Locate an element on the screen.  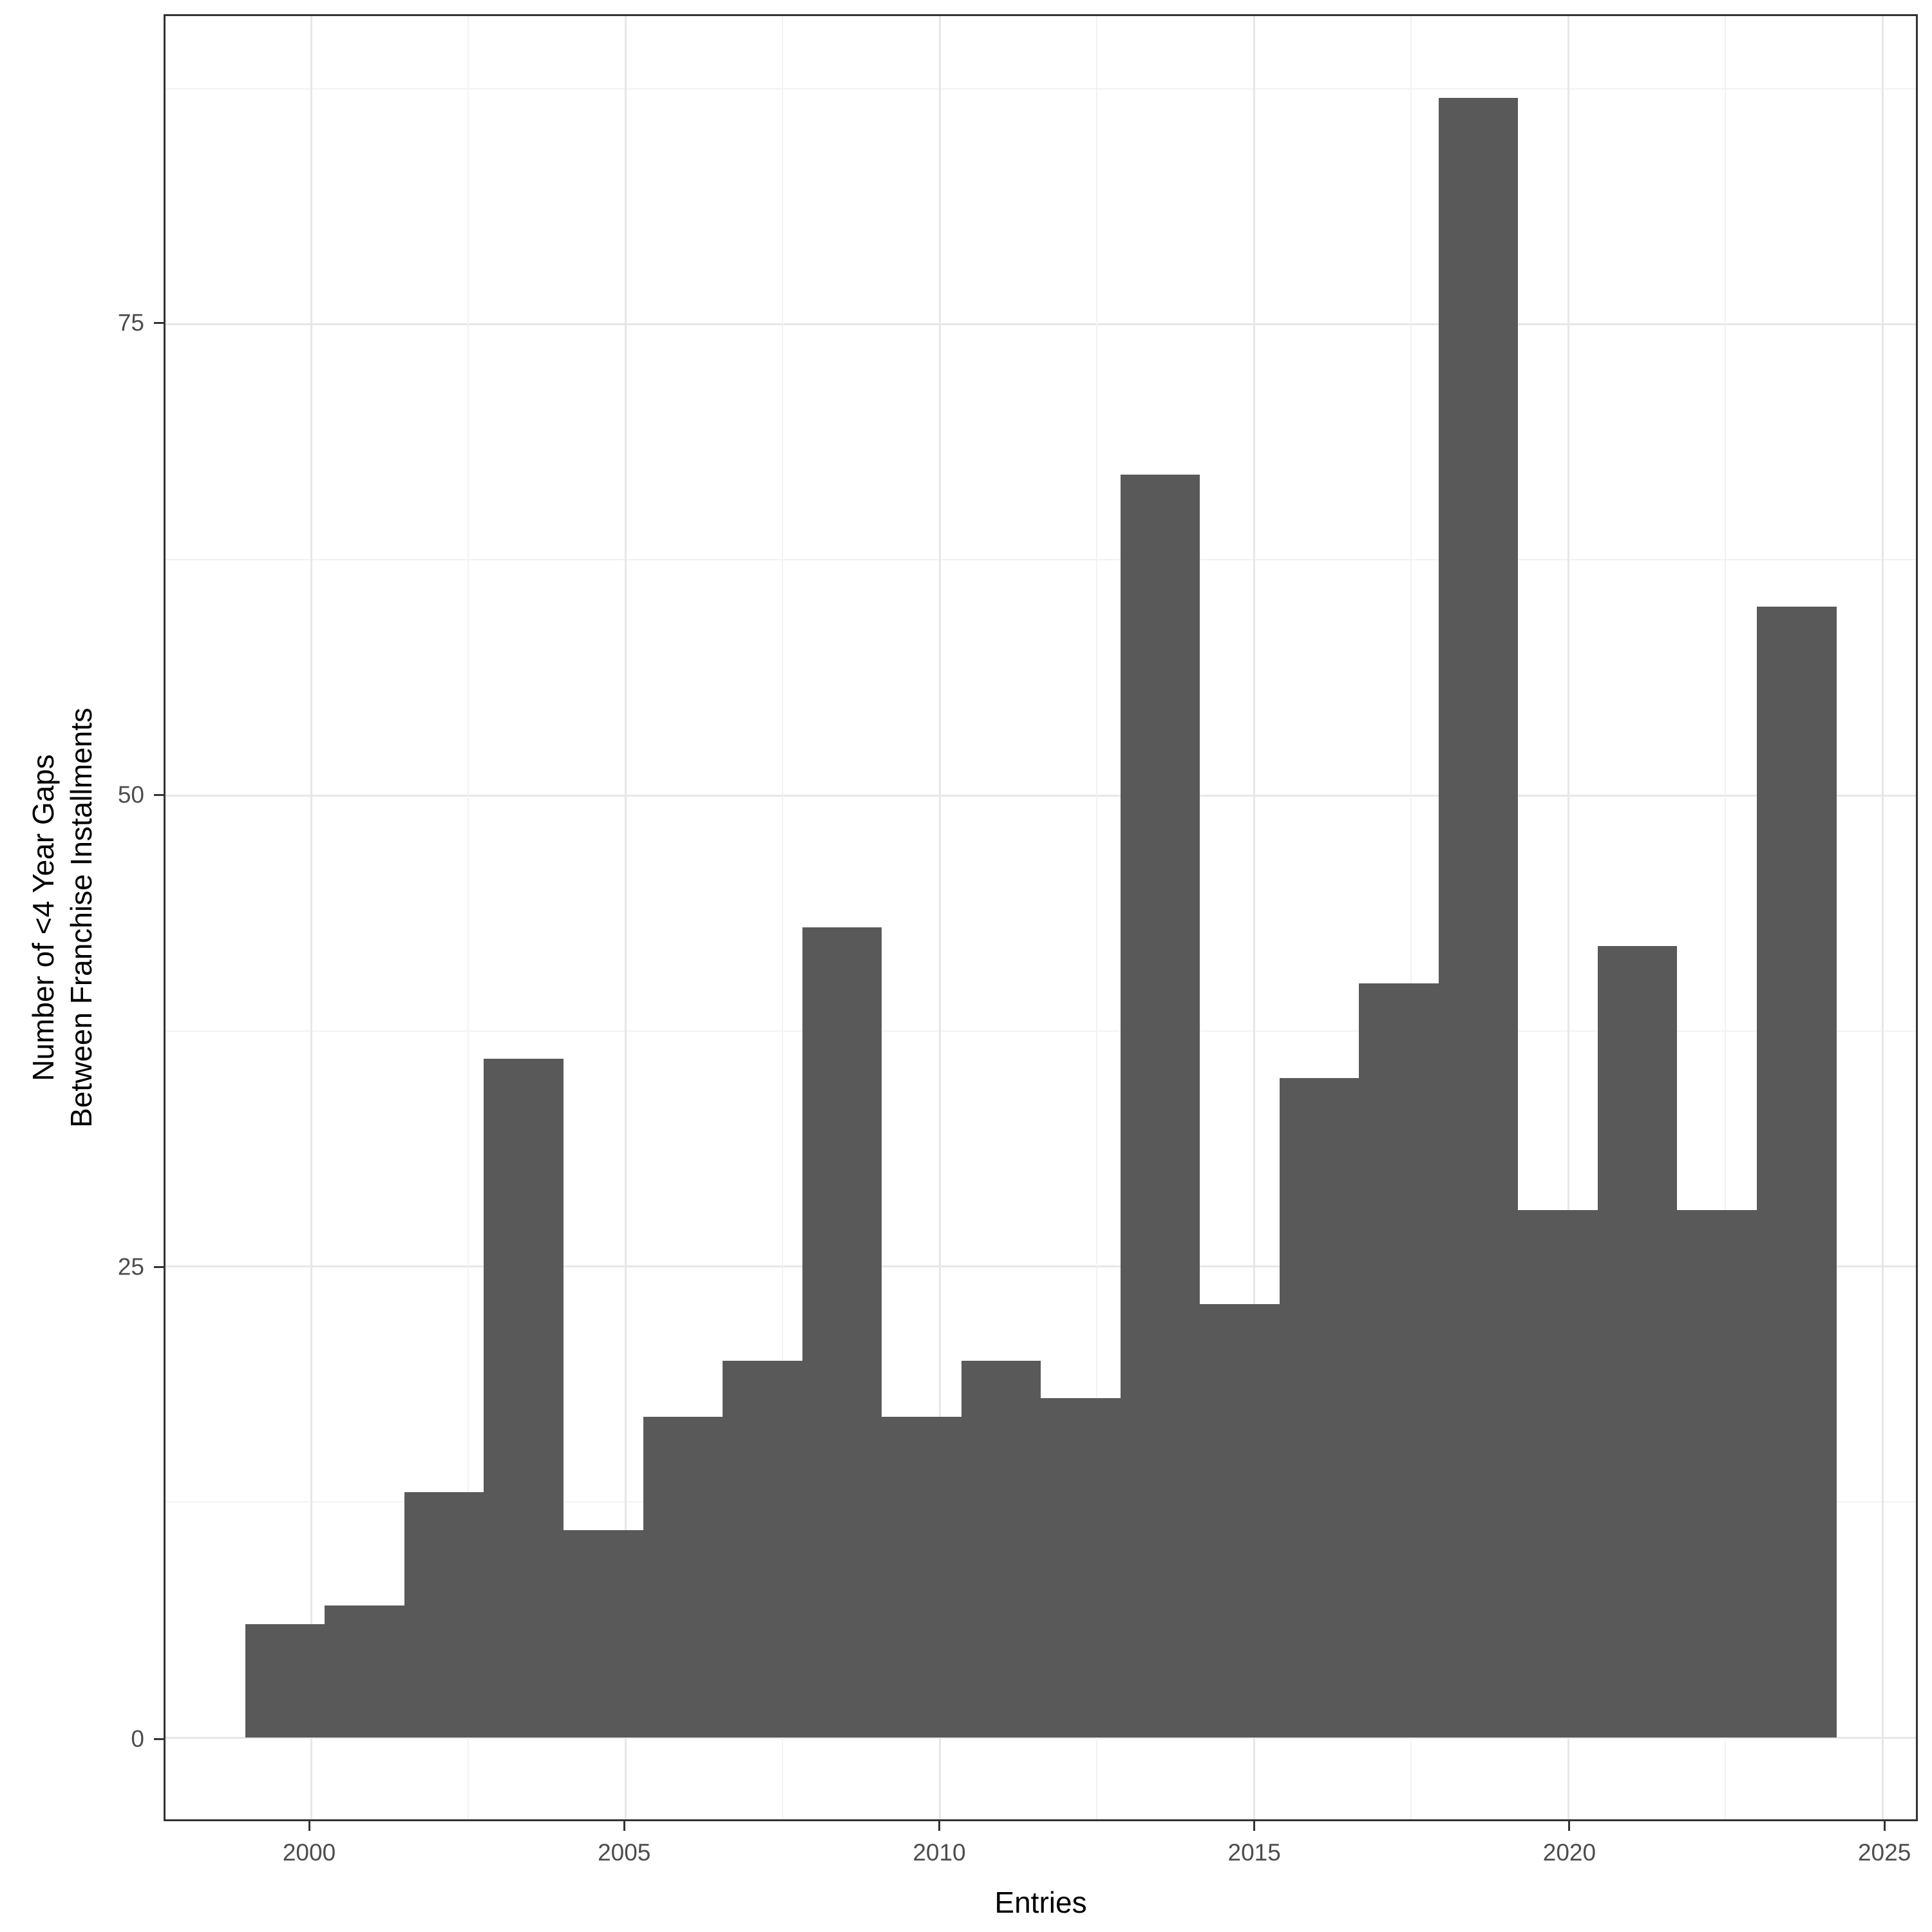
x-tick-label: 2015 is located at coordinates (1254, 1853).